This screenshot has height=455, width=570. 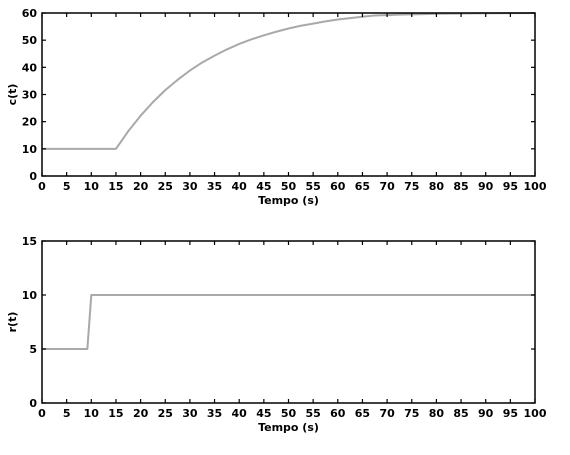 What do you see at coordinates (29, 241) in the screenshot?
I see `y-tick-label: 15` at bounding box center [29, 241].